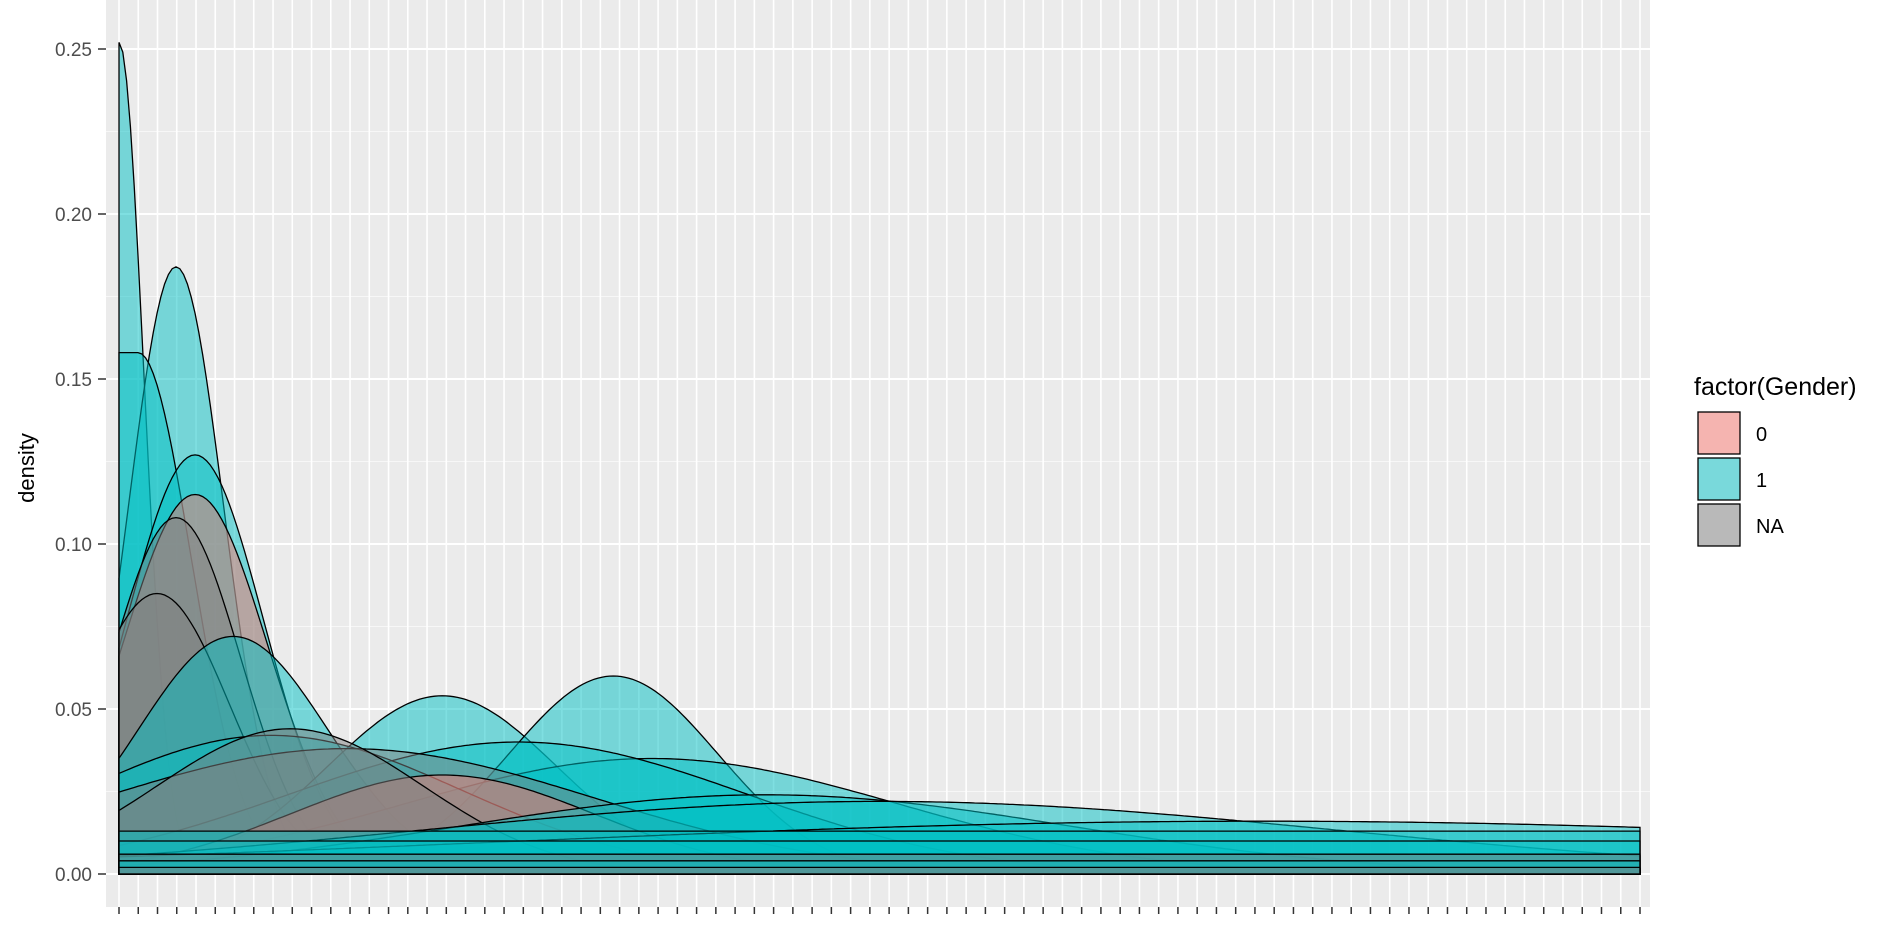 This screenshot has width=1887, height=931. Describe the element at coordinates (879, 910) in the screenshot. I see `x-axis` at that location.